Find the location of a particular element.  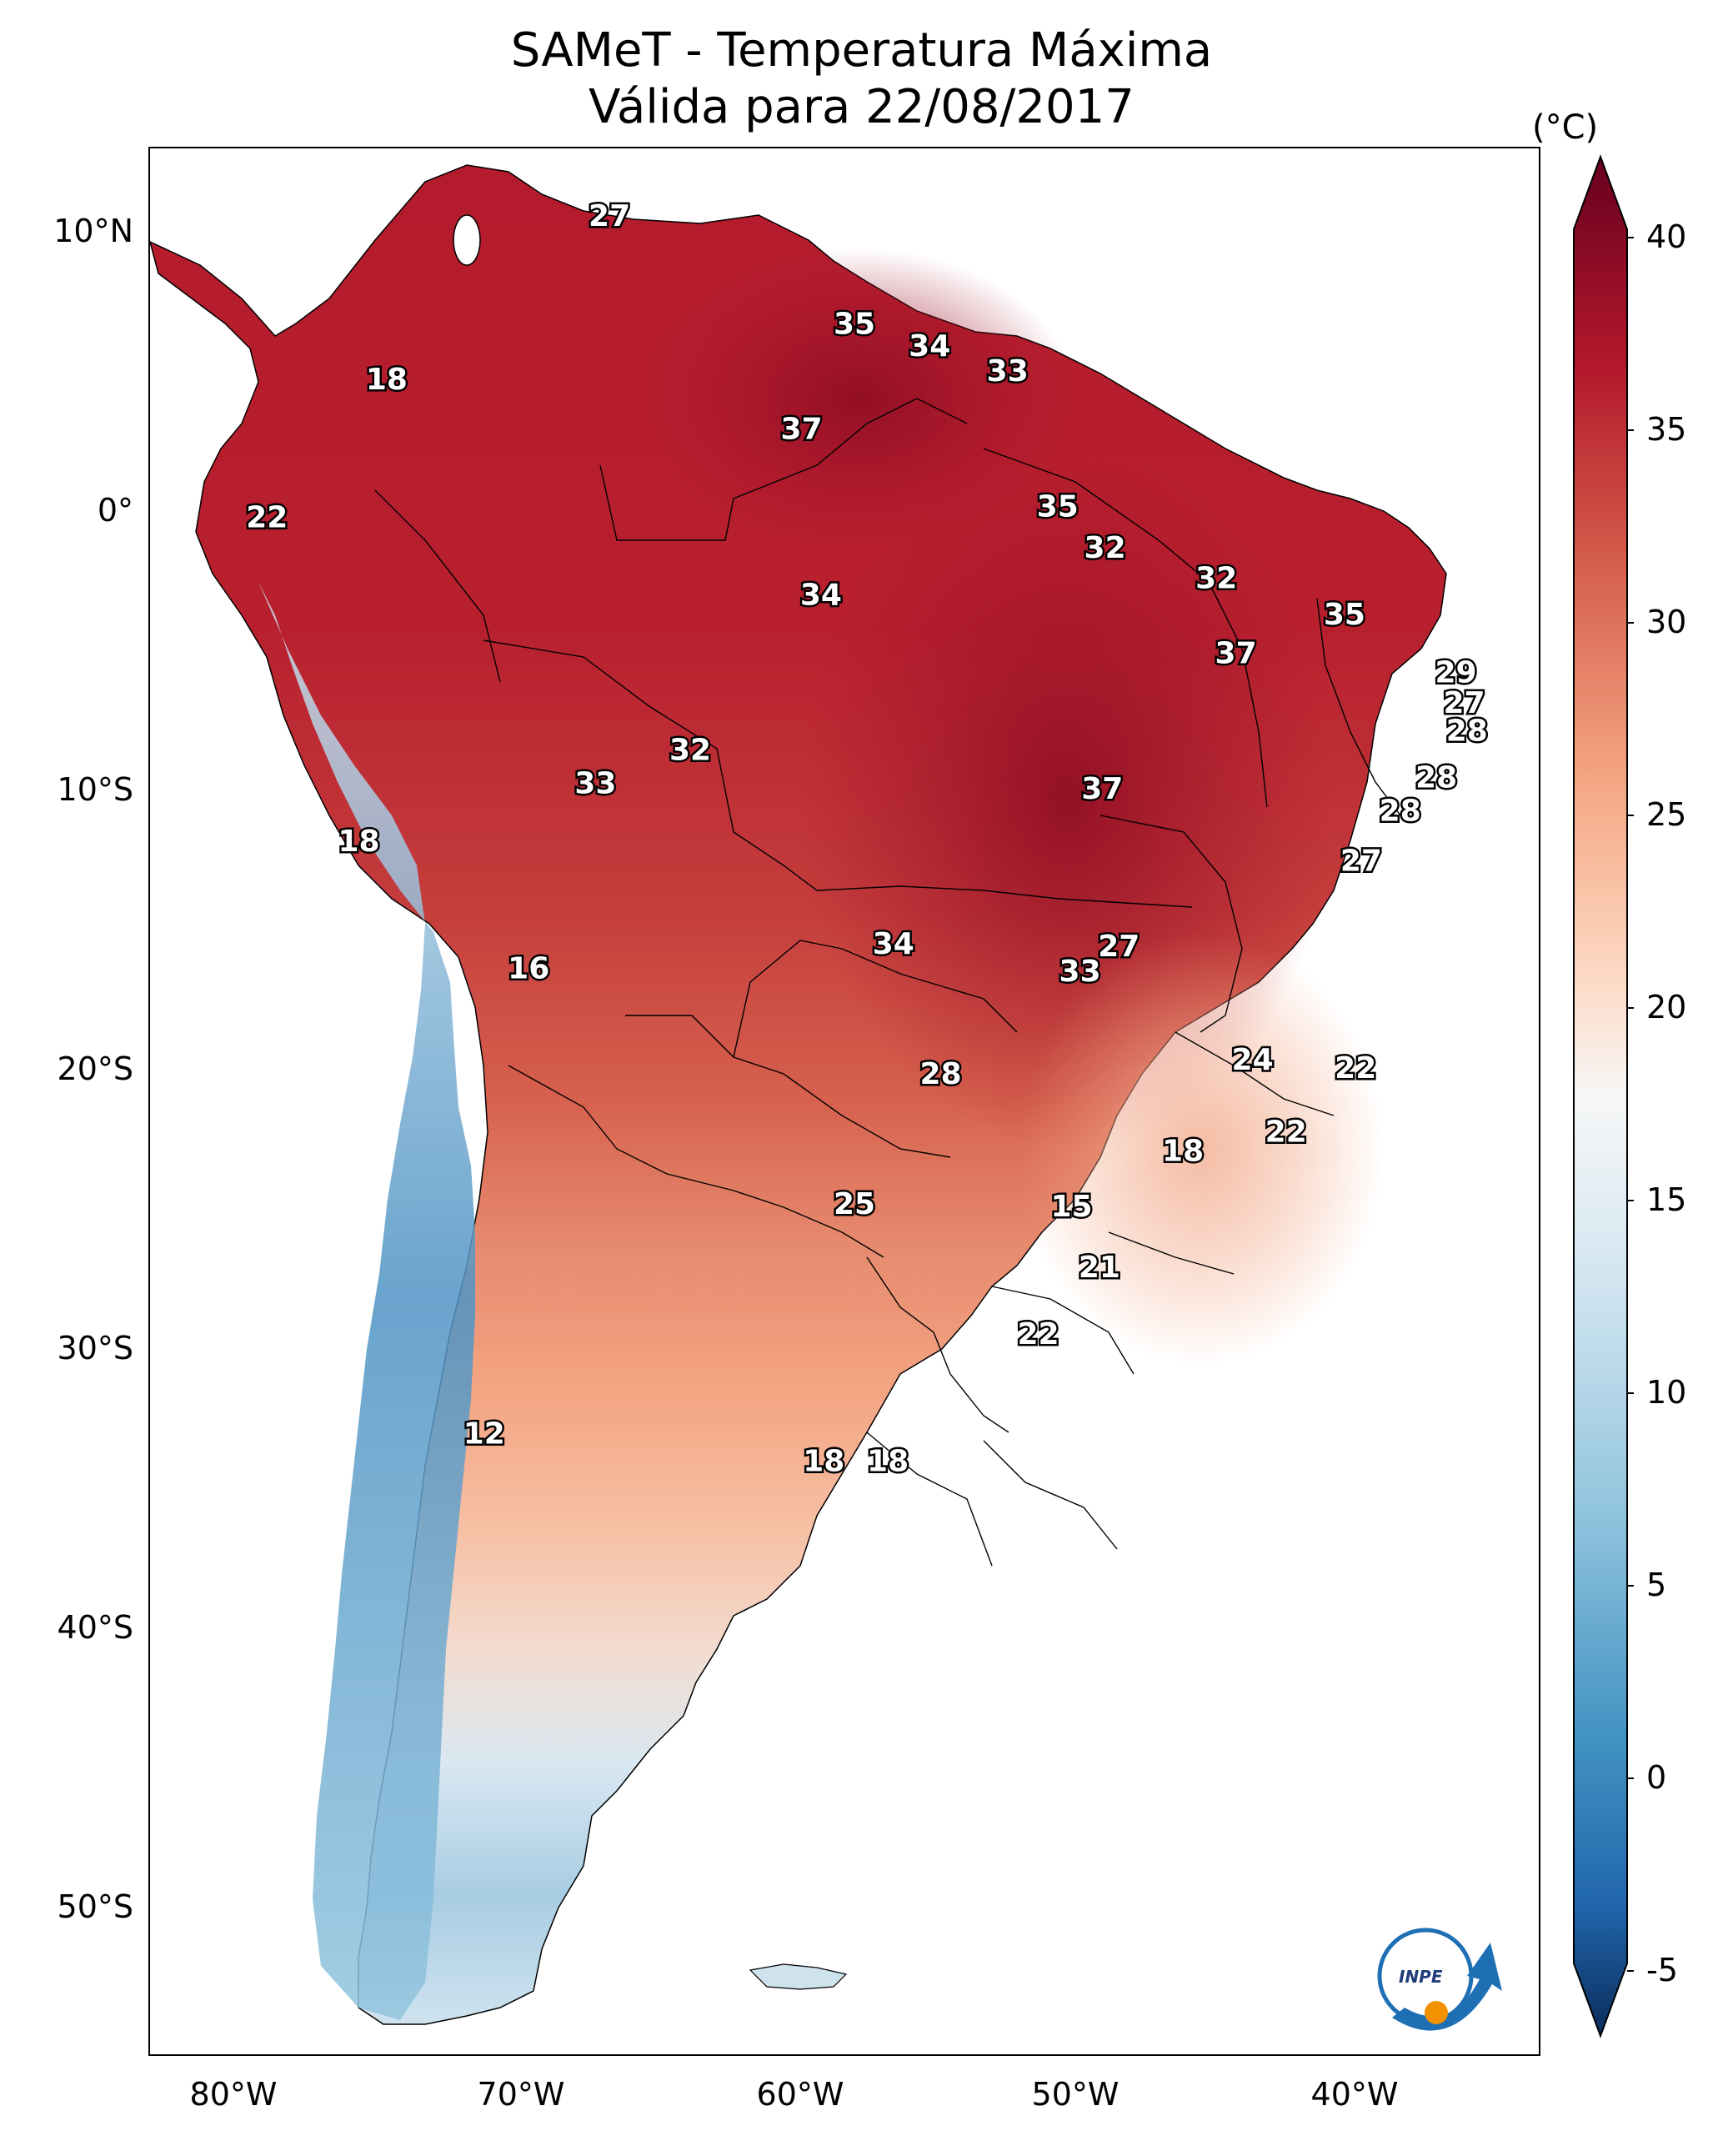

colorbar-label-30: 30 is located at coordinates (1666, 622).